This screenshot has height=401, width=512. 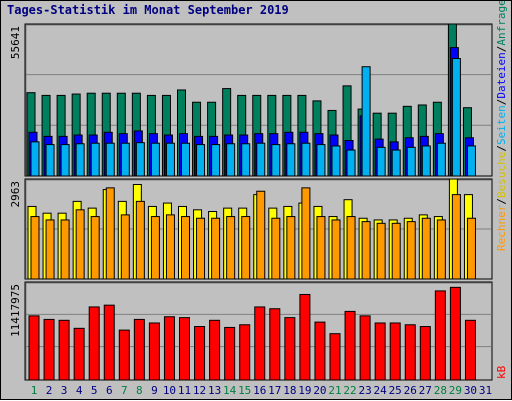 What do you see at coordinates (501, 175) in the screenshot?
I see `legend-besuche: Besuche` at bounding box center [501, 175].